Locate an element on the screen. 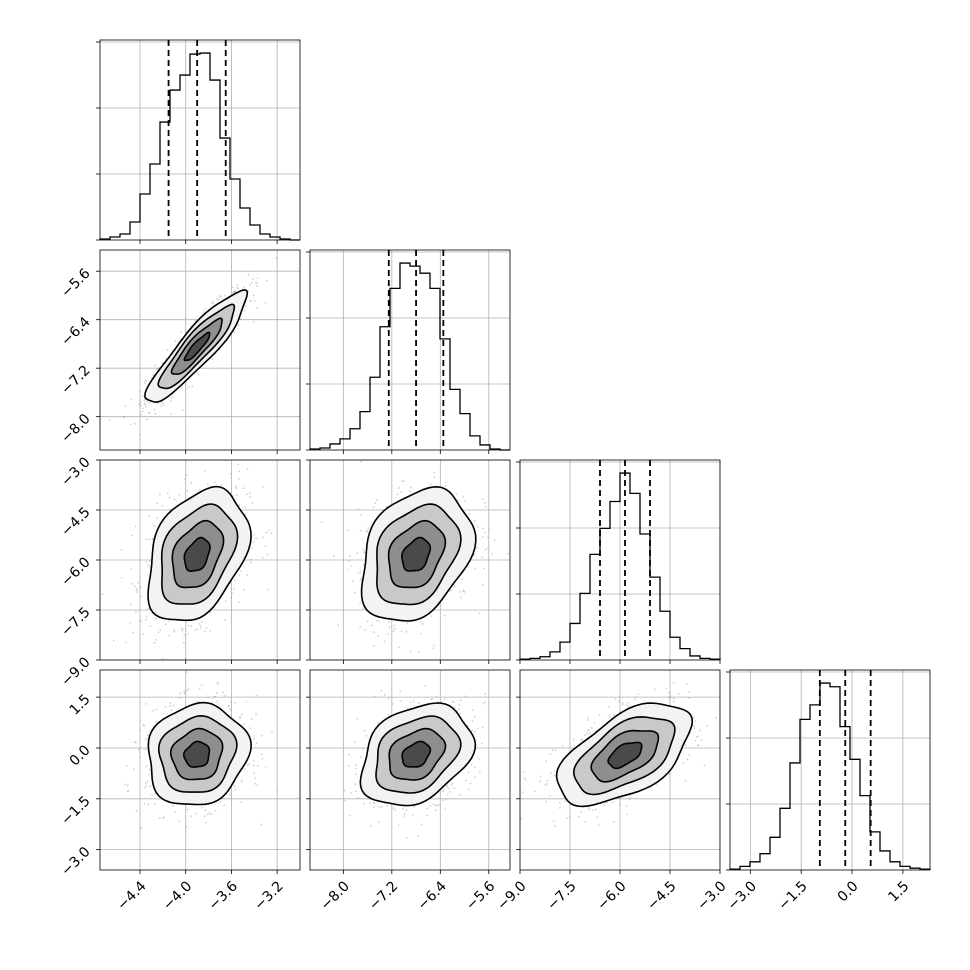  joint-panel-p0-p2 is located at coordinates (198, 561).